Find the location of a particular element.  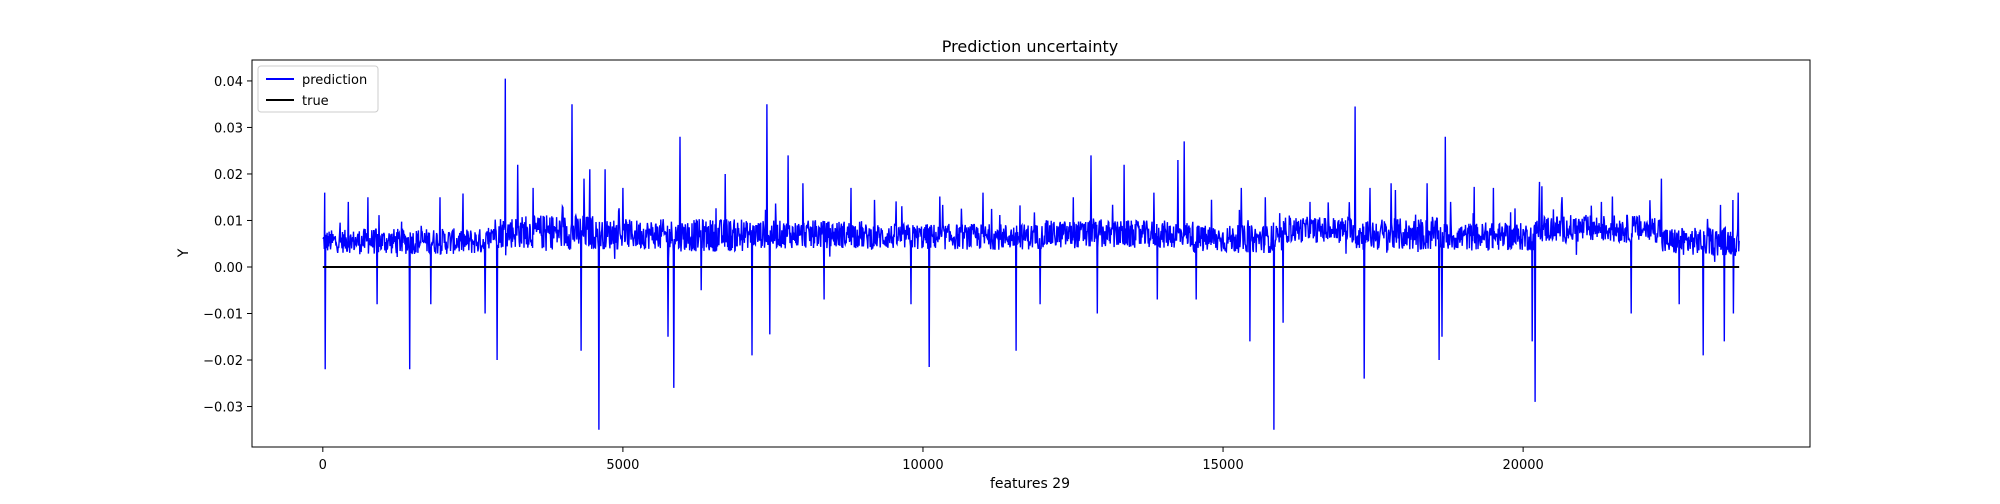

y-tick-label: −0.01 is located at coordinates (223, 315).